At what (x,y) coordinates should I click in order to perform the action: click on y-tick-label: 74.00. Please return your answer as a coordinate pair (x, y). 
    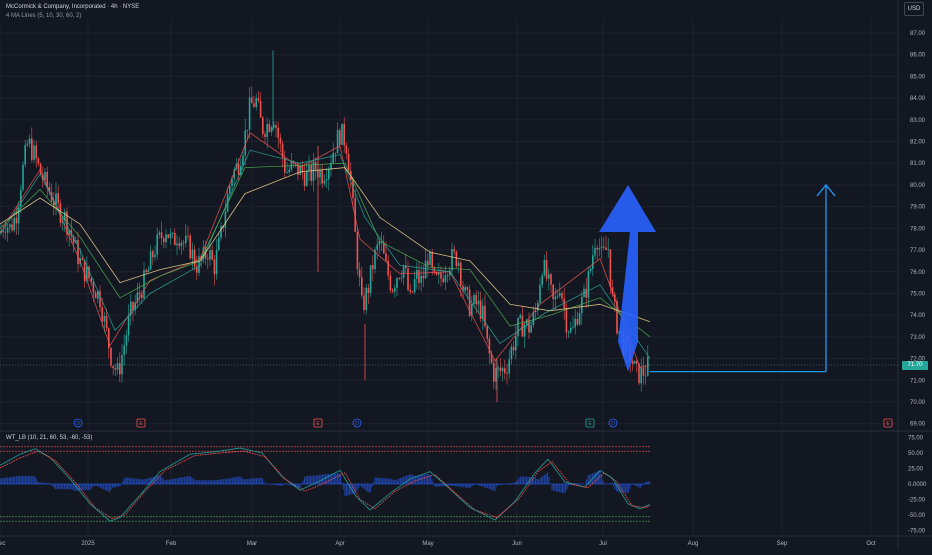
    Looking at the image, I should click on (918, 316).